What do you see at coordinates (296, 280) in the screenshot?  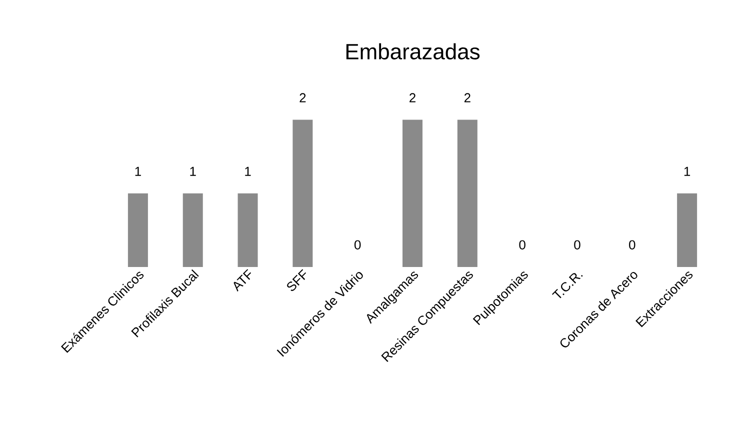 I see `x-tick-label: SFF` at bounding box center [296, 280].